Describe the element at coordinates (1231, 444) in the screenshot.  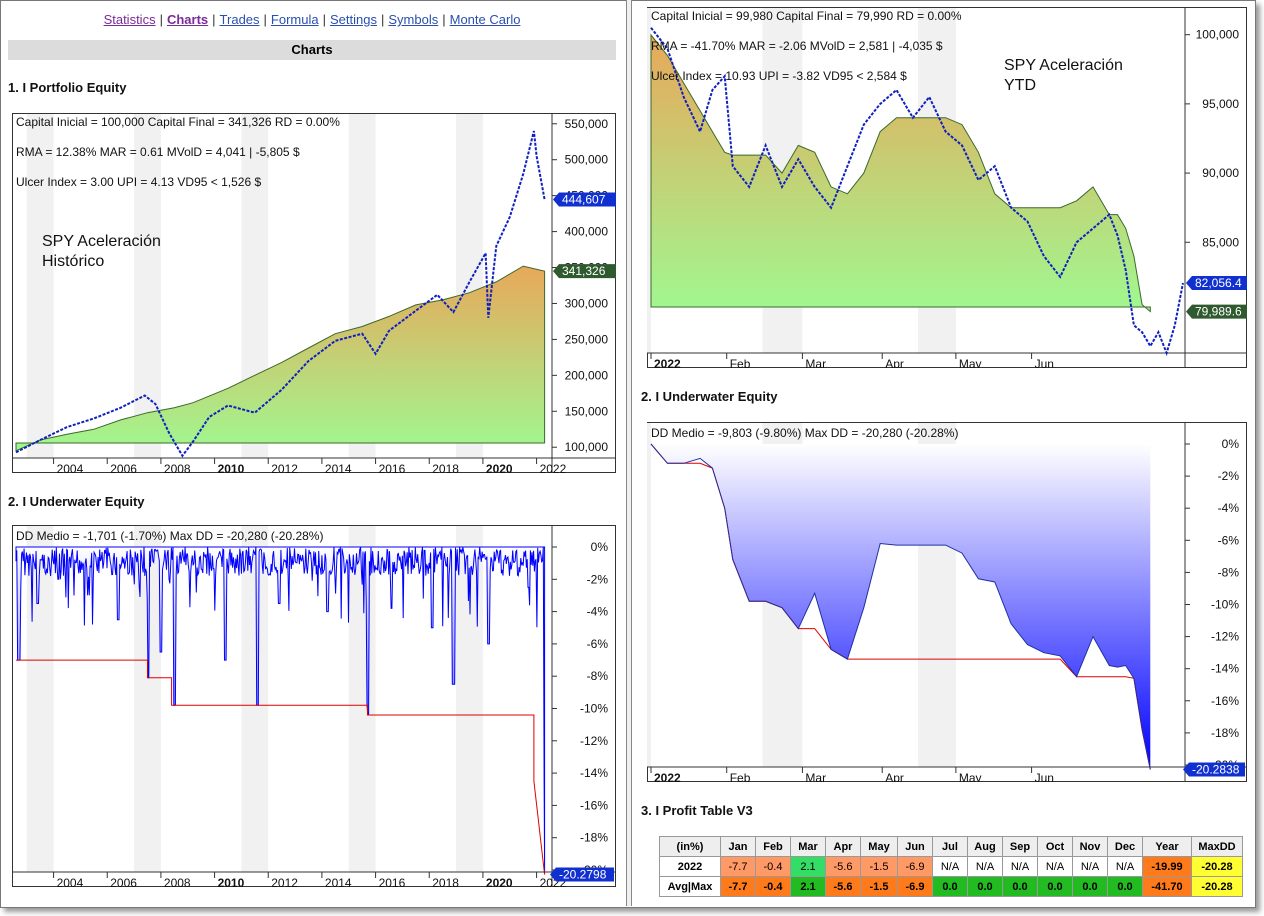
I see `y-tick-label: 0%` at that location.